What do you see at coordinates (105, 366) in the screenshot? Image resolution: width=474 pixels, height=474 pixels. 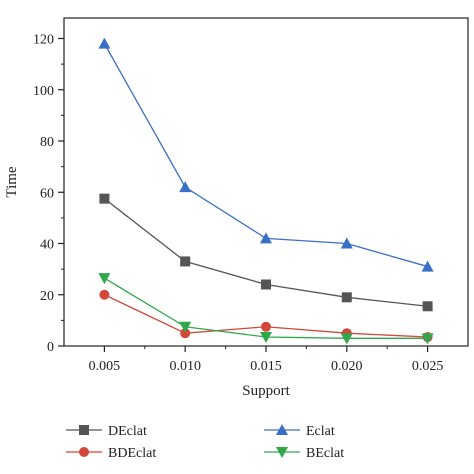 I see `x-tick-label: 0.005` at bounding box center [105, 366].